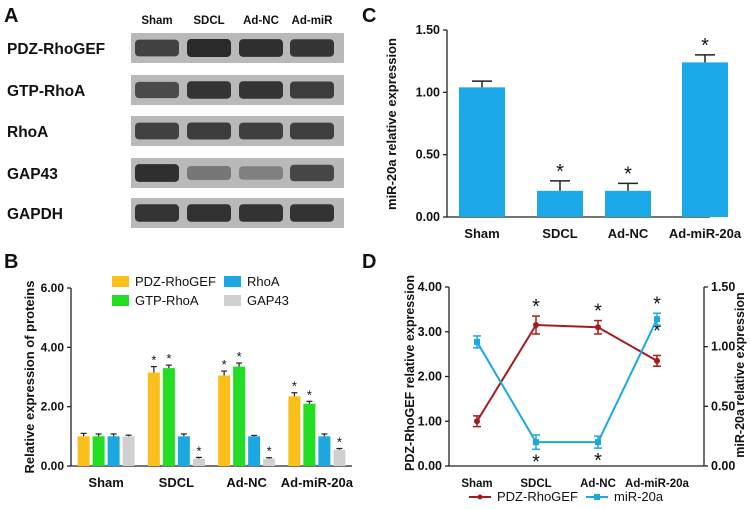  I want to click on x-tick-label: Ad-NC, so click(628, 233).